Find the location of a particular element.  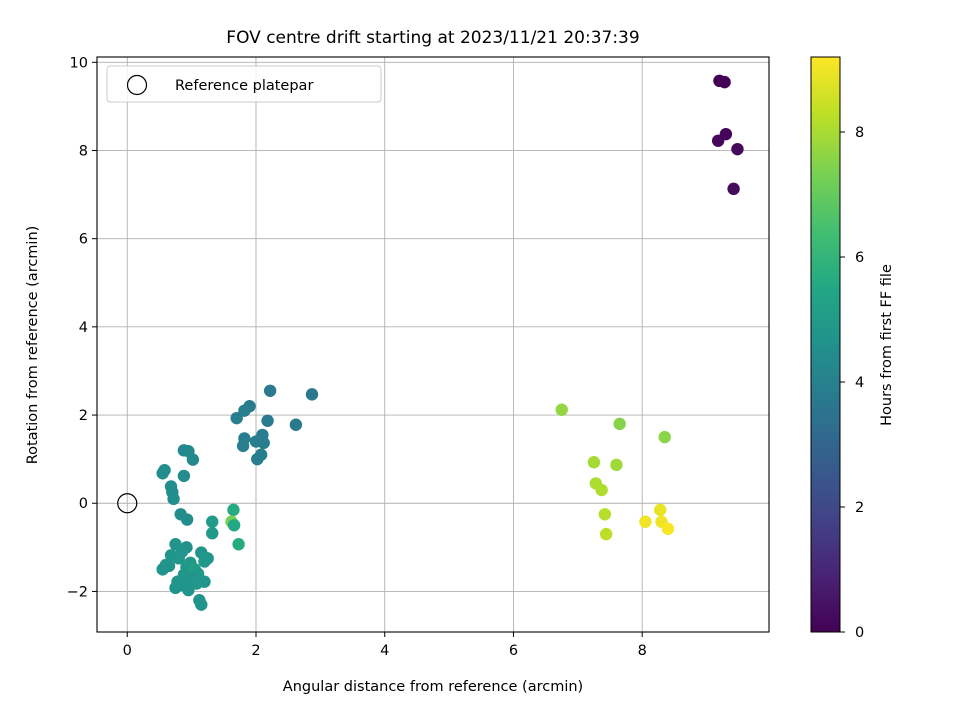

y-axis-ticks: −2 0 2 4 6 8 10 is located at coordinates (82, 327).